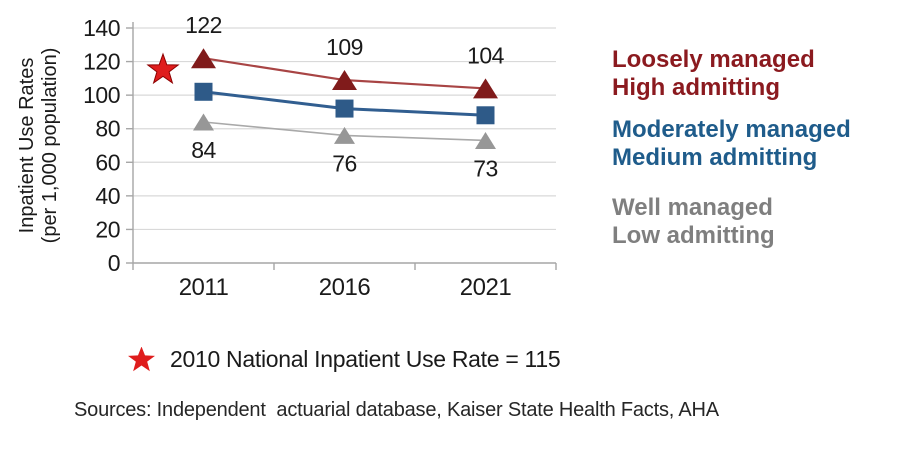 The image size is (900, 454). I want to click on data-label: 76, so click(344, 163).